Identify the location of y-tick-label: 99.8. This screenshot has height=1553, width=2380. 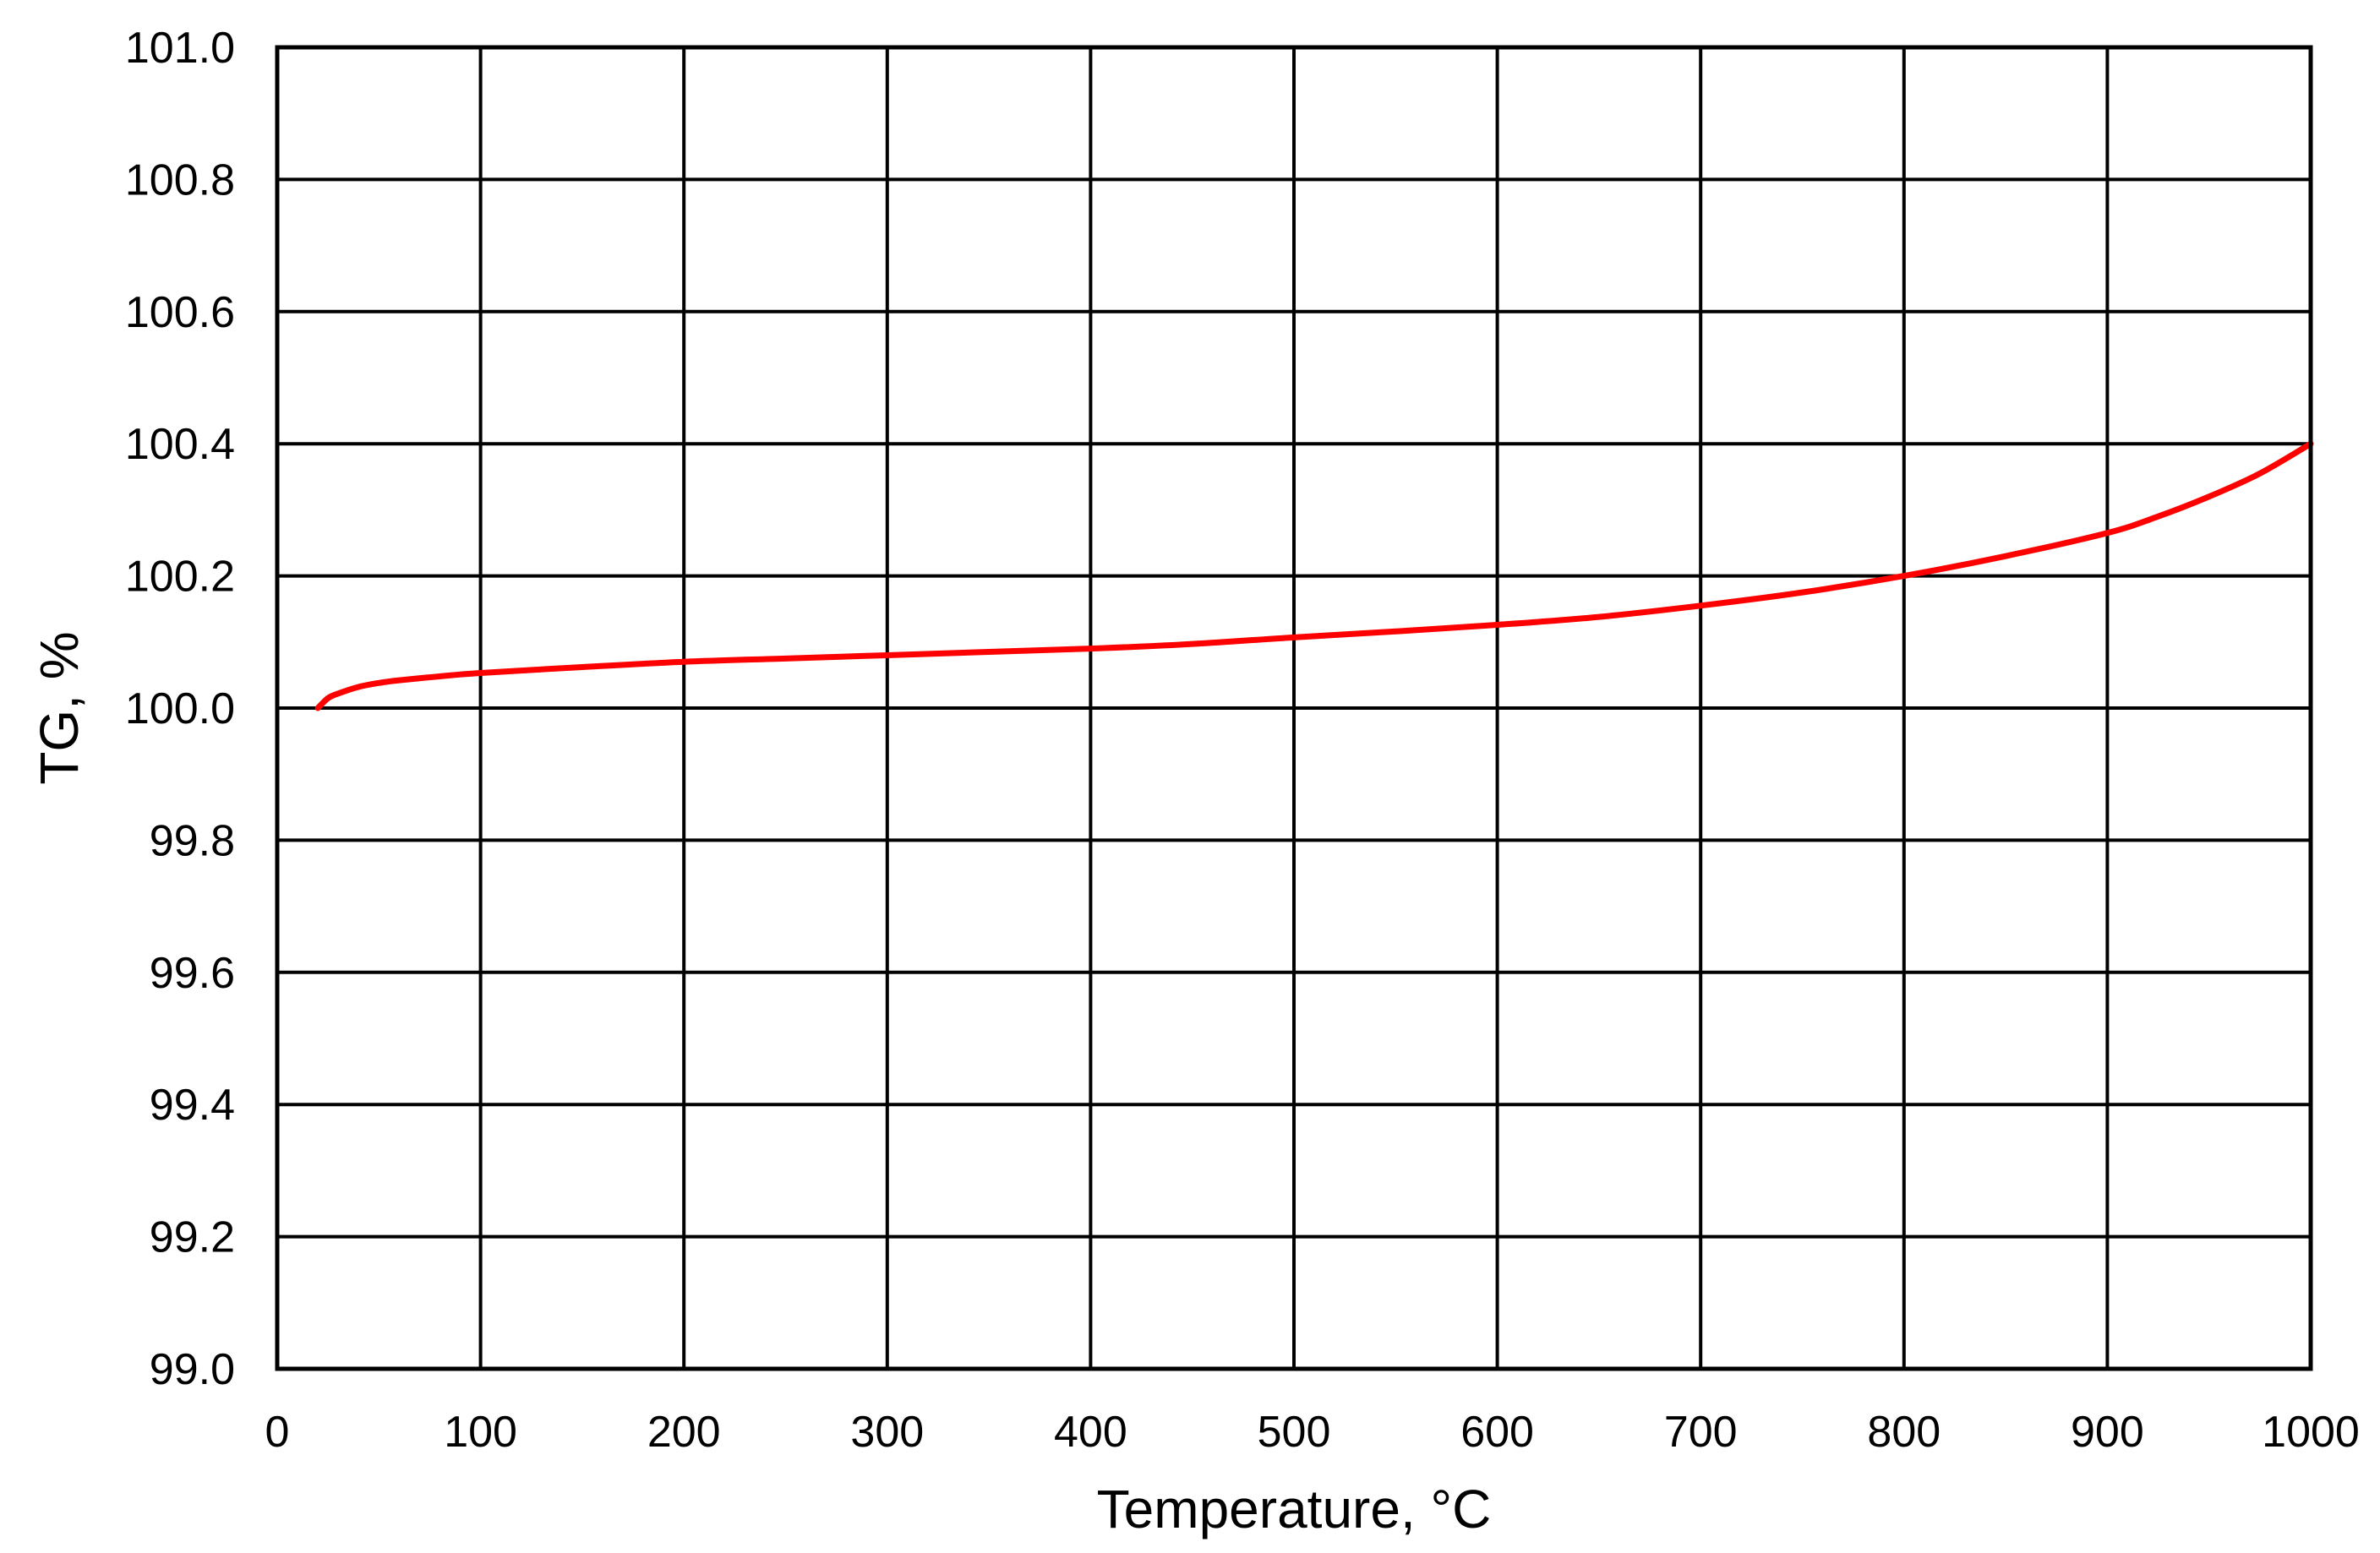
(193, 840).